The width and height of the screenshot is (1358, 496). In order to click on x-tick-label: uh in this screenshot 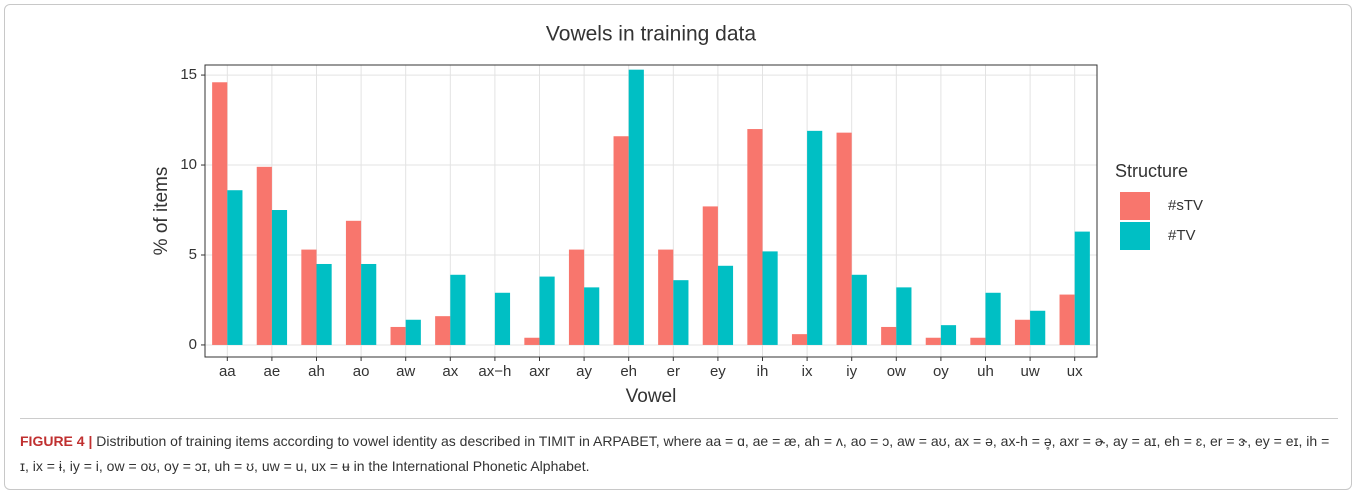, I will do `click(985, 371)`.